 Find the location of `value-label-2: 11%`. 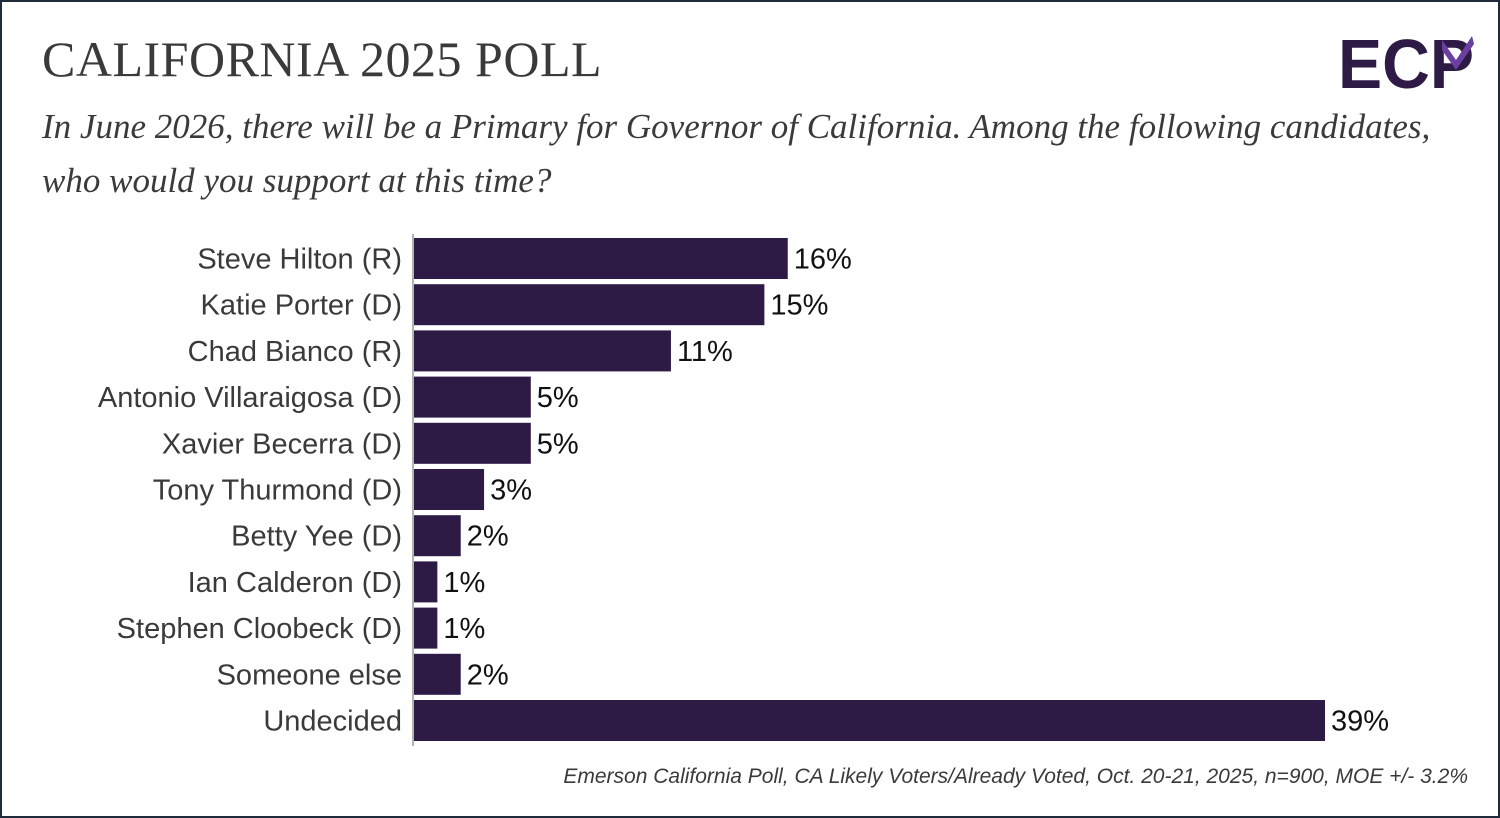

value-label-2: 11% is located at coordinates (705, 352).